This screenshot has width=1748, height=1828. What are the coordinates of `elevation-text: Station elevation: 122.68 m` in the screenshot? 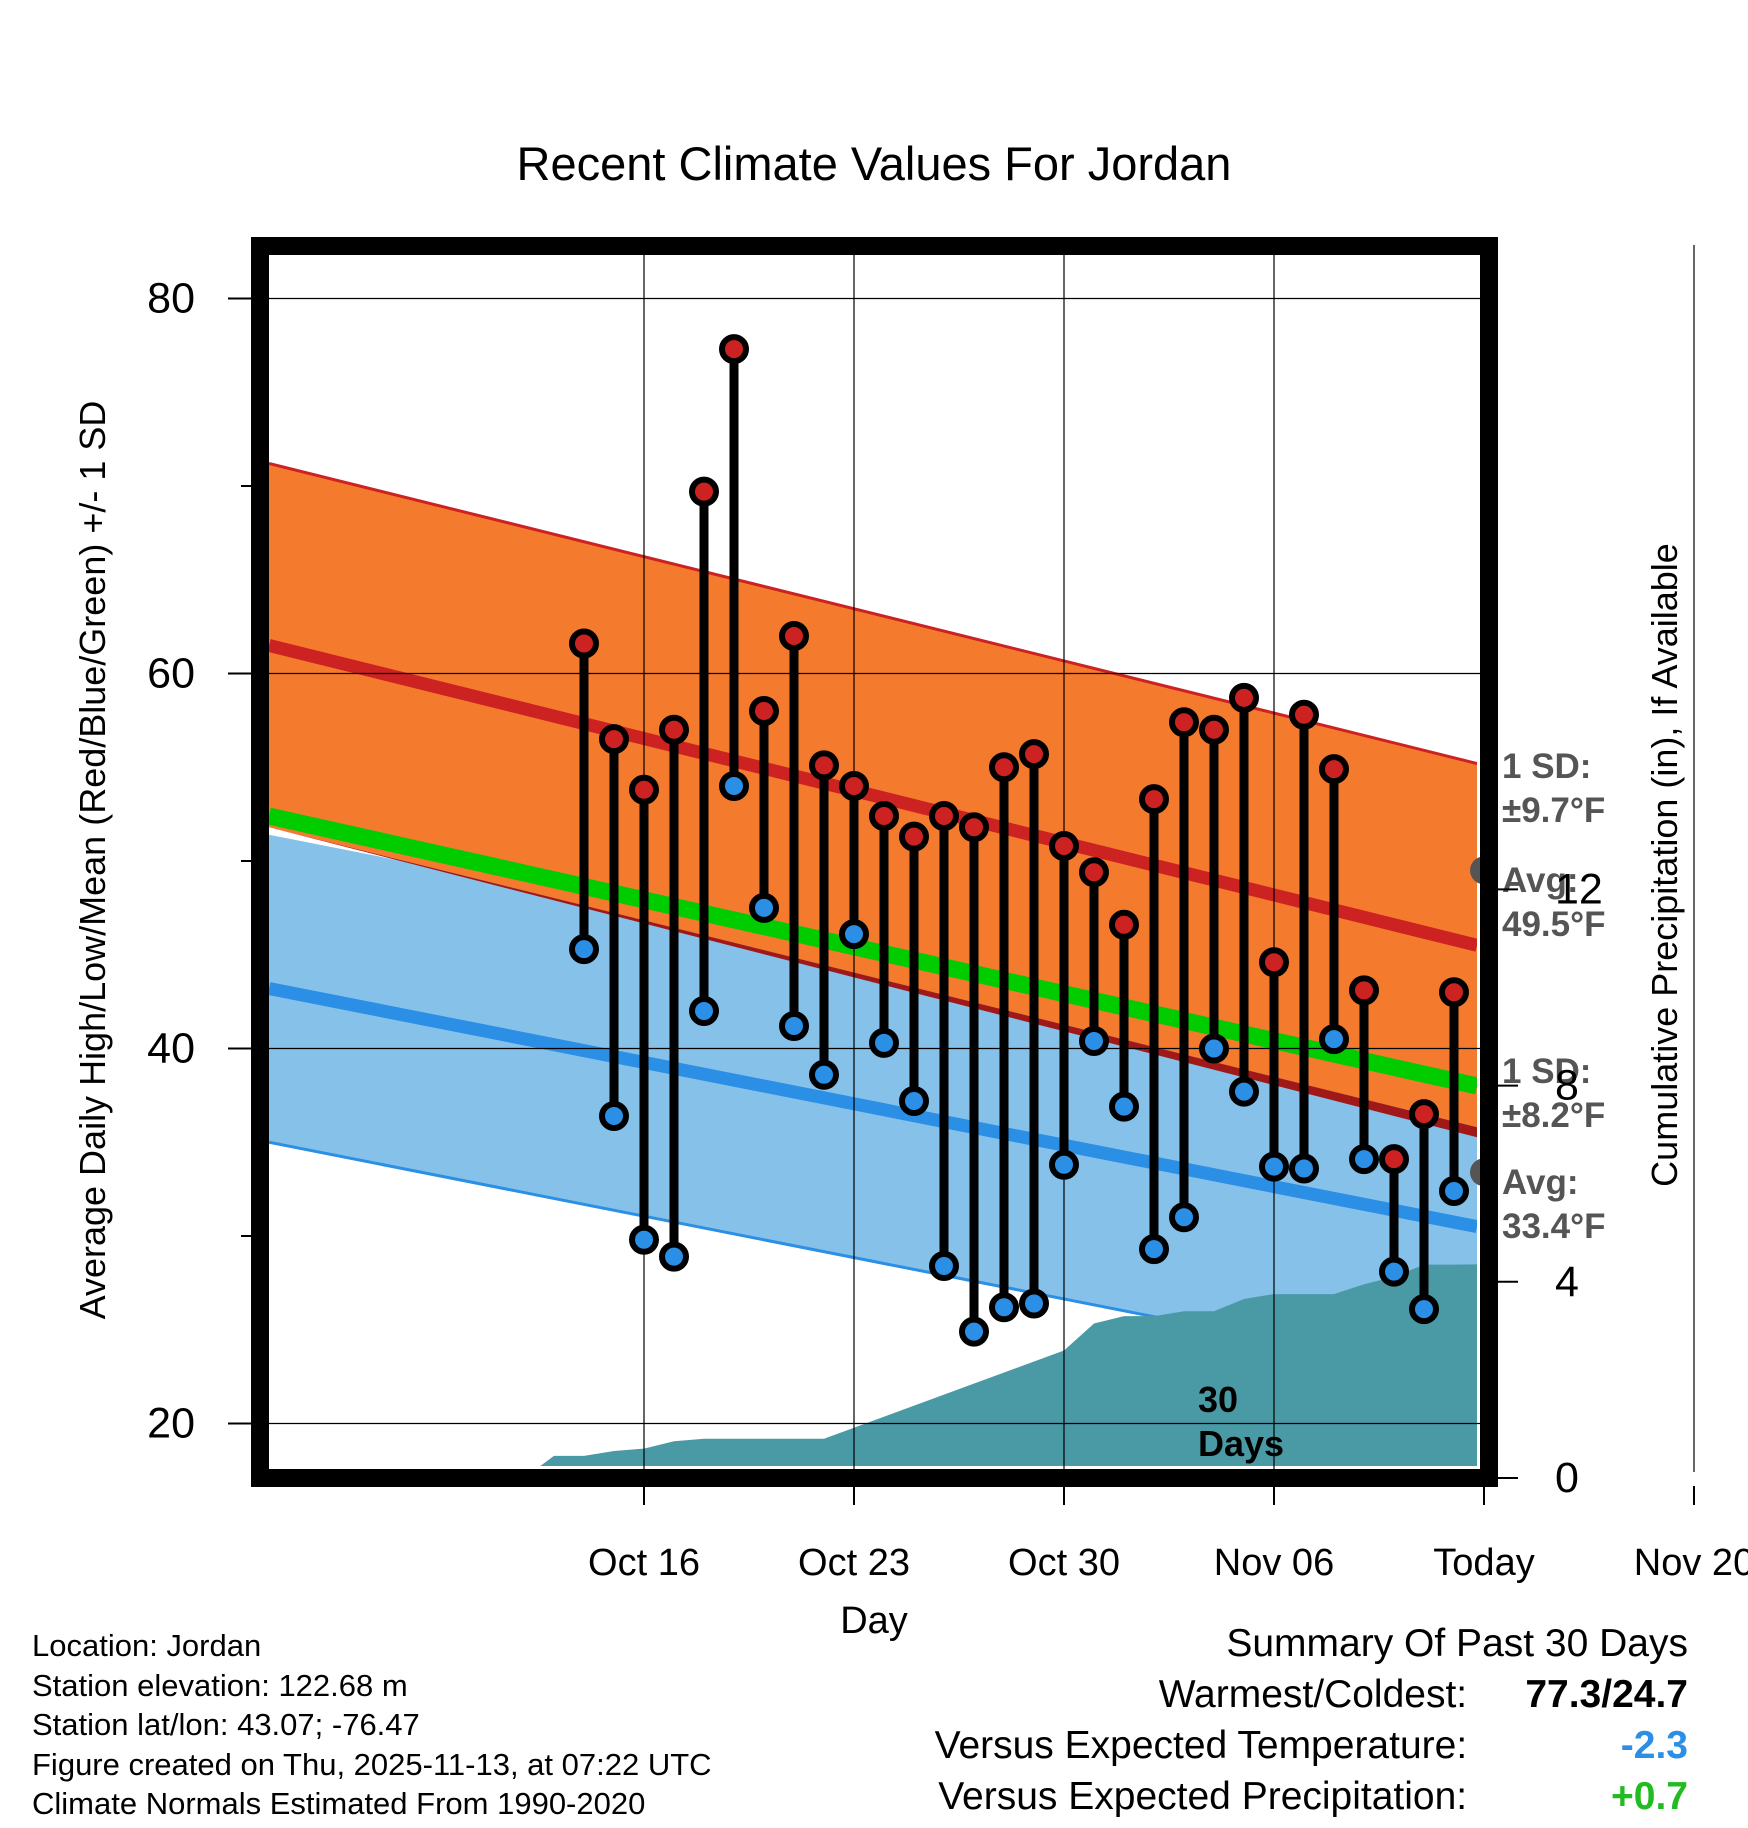 It's located at (220, 1685).